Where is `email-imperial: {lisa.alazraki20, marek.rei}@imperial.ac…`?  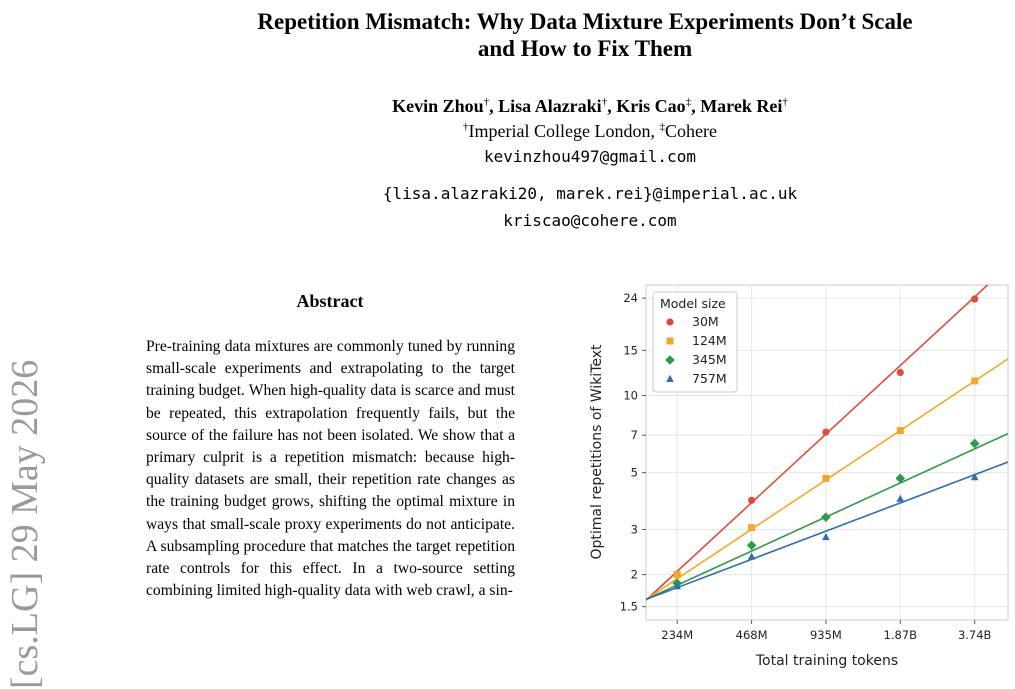 email-imperial: {lisa.alazraki20, marek.rei}@imperial.ac… is located at coordinates (590, 193).